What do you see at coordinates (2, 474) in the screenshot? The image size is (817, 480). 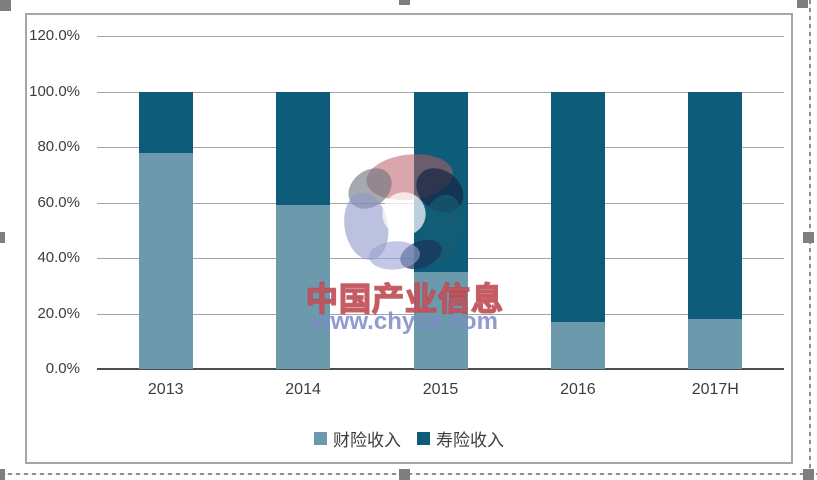 I see `selection-handle-bottom-left` at bounding box center [2, 474].